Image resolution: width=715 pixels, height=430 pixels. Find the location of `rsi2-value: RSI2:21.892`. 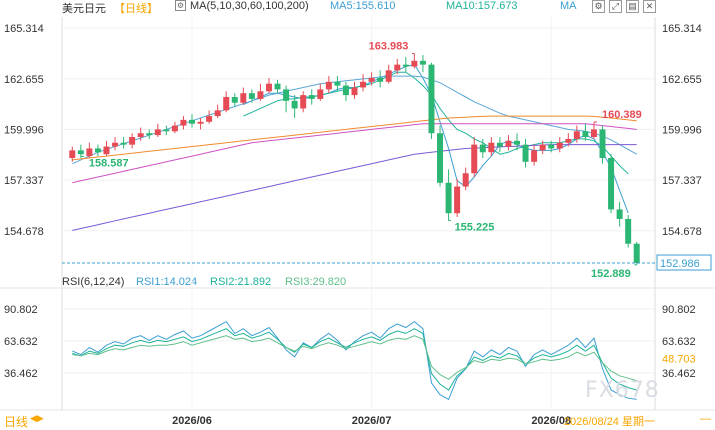

rsi2-value: RSI2:21.892 is located at coordinates (241, 282).